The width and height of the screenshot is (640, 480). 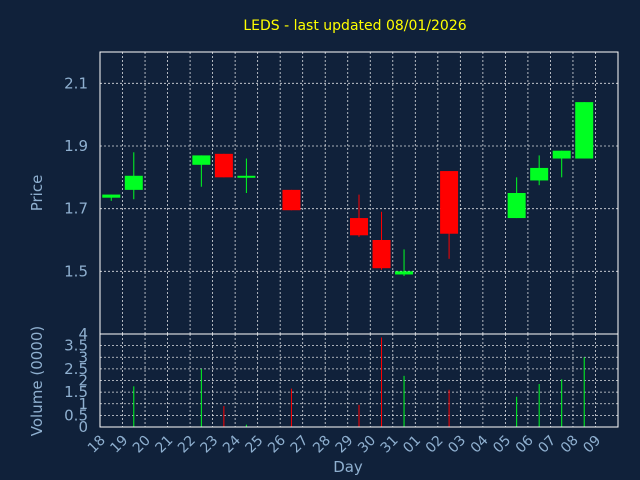 I want to click on x-tick-label: 04, so click(x=480, y=444).